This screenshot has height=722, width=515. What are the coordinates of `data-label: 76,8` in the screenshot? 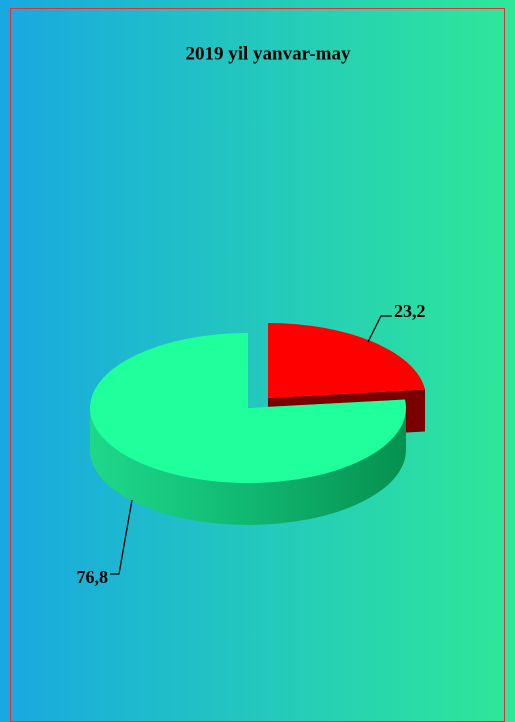 It's located at (93, 577).